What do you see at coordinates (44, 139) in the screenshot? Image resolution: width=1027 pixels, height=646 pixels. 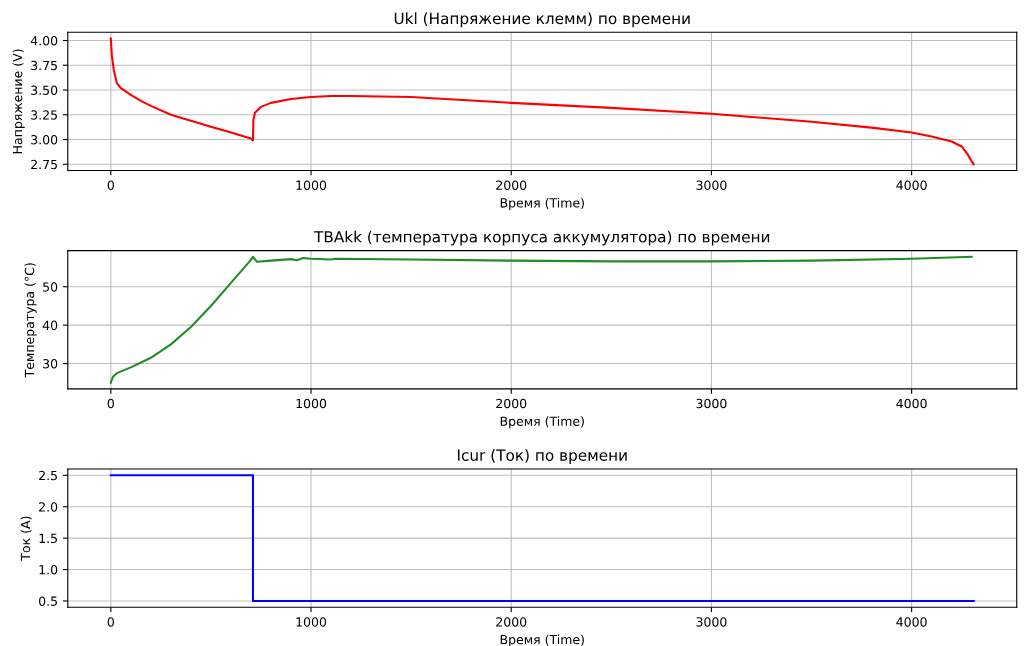 I see `y-tick-label: 3.00` at bounding box center [44, 139].